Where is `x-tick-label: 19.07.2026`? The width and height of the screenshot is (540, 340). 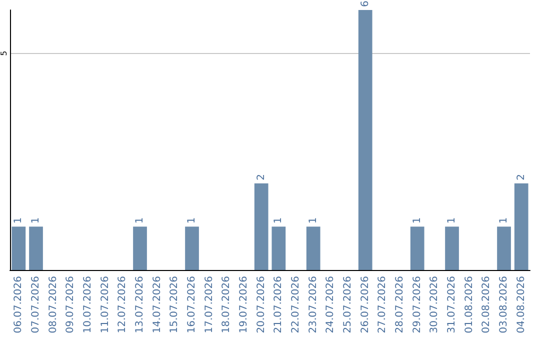
x-tick-label: 19.07.2026 is located at coordinates (244, 305).